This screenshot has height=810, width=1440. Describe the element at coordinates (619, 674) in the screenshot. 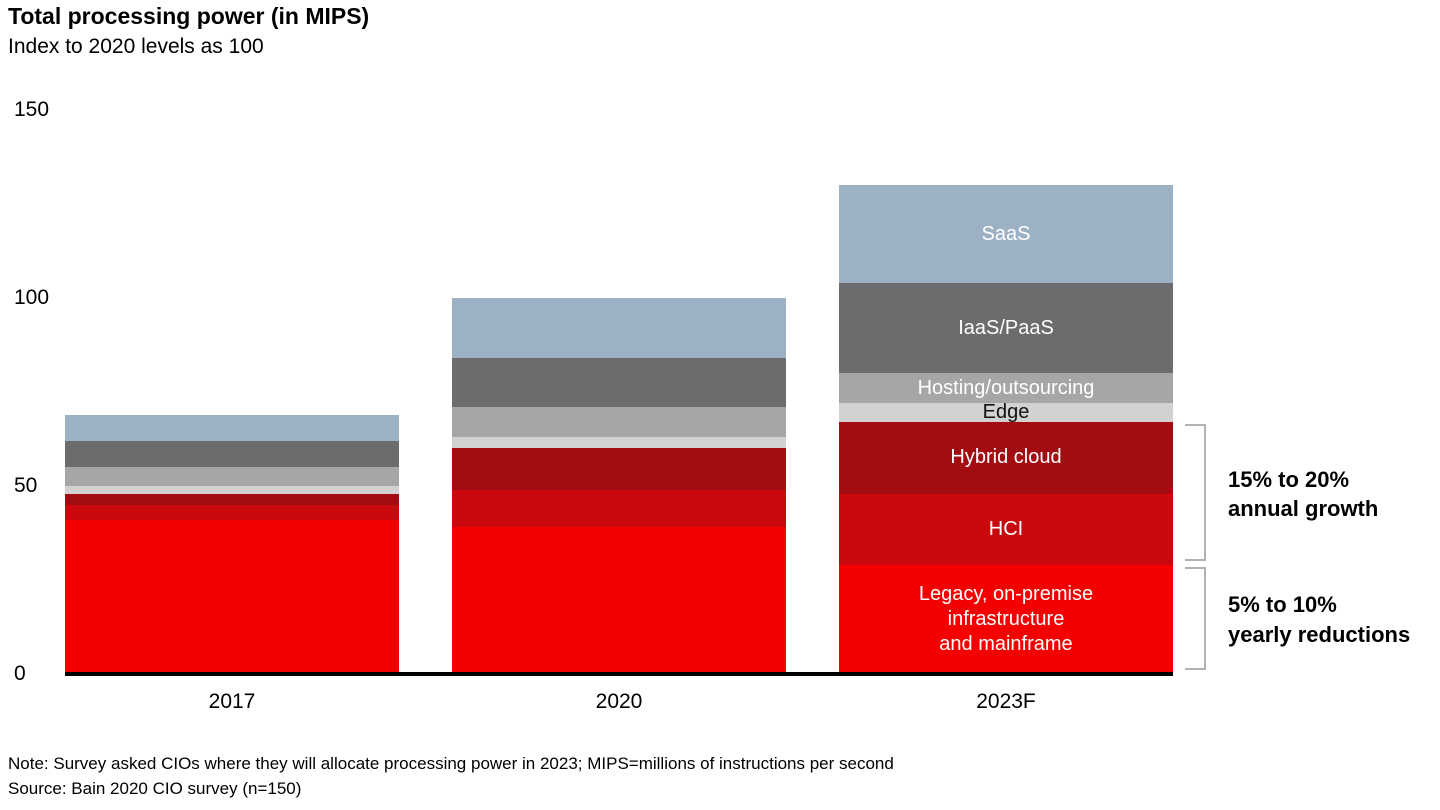

I see `x-axis-line` at that location.